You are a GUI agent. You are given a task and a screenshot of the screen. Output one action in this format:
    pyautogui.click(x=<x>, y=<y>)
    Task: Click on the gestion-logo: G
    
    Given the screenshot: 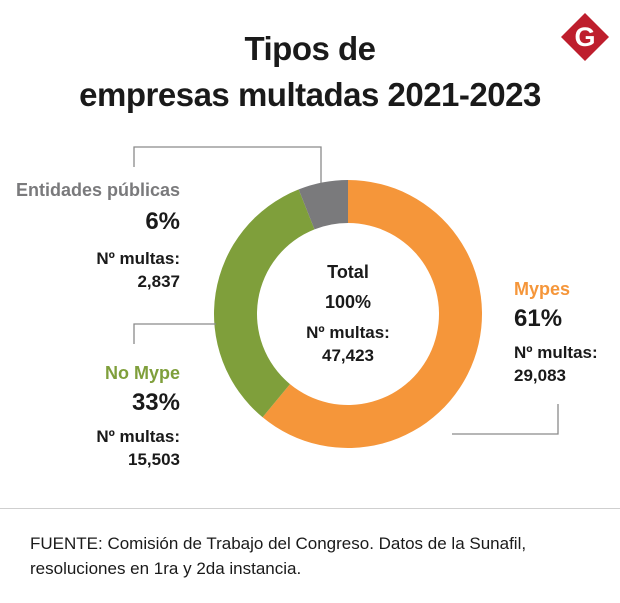 What is the action you would take?
    pyautogui.click(x=585, y=37)
    